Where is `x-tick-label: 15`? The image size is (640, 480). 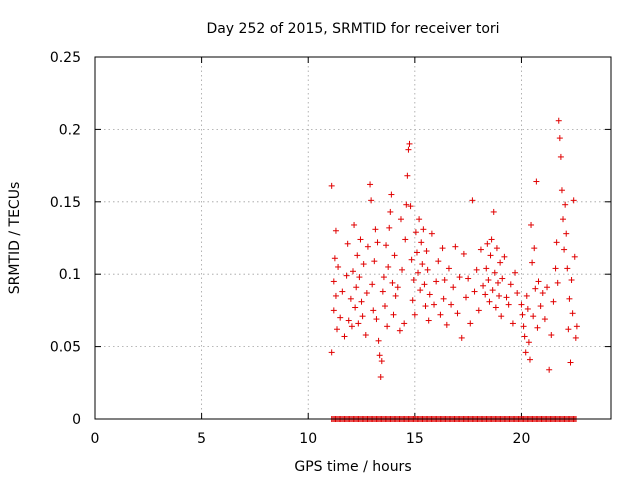
x-tick-label: 15 is located at coordinates (415, 439).